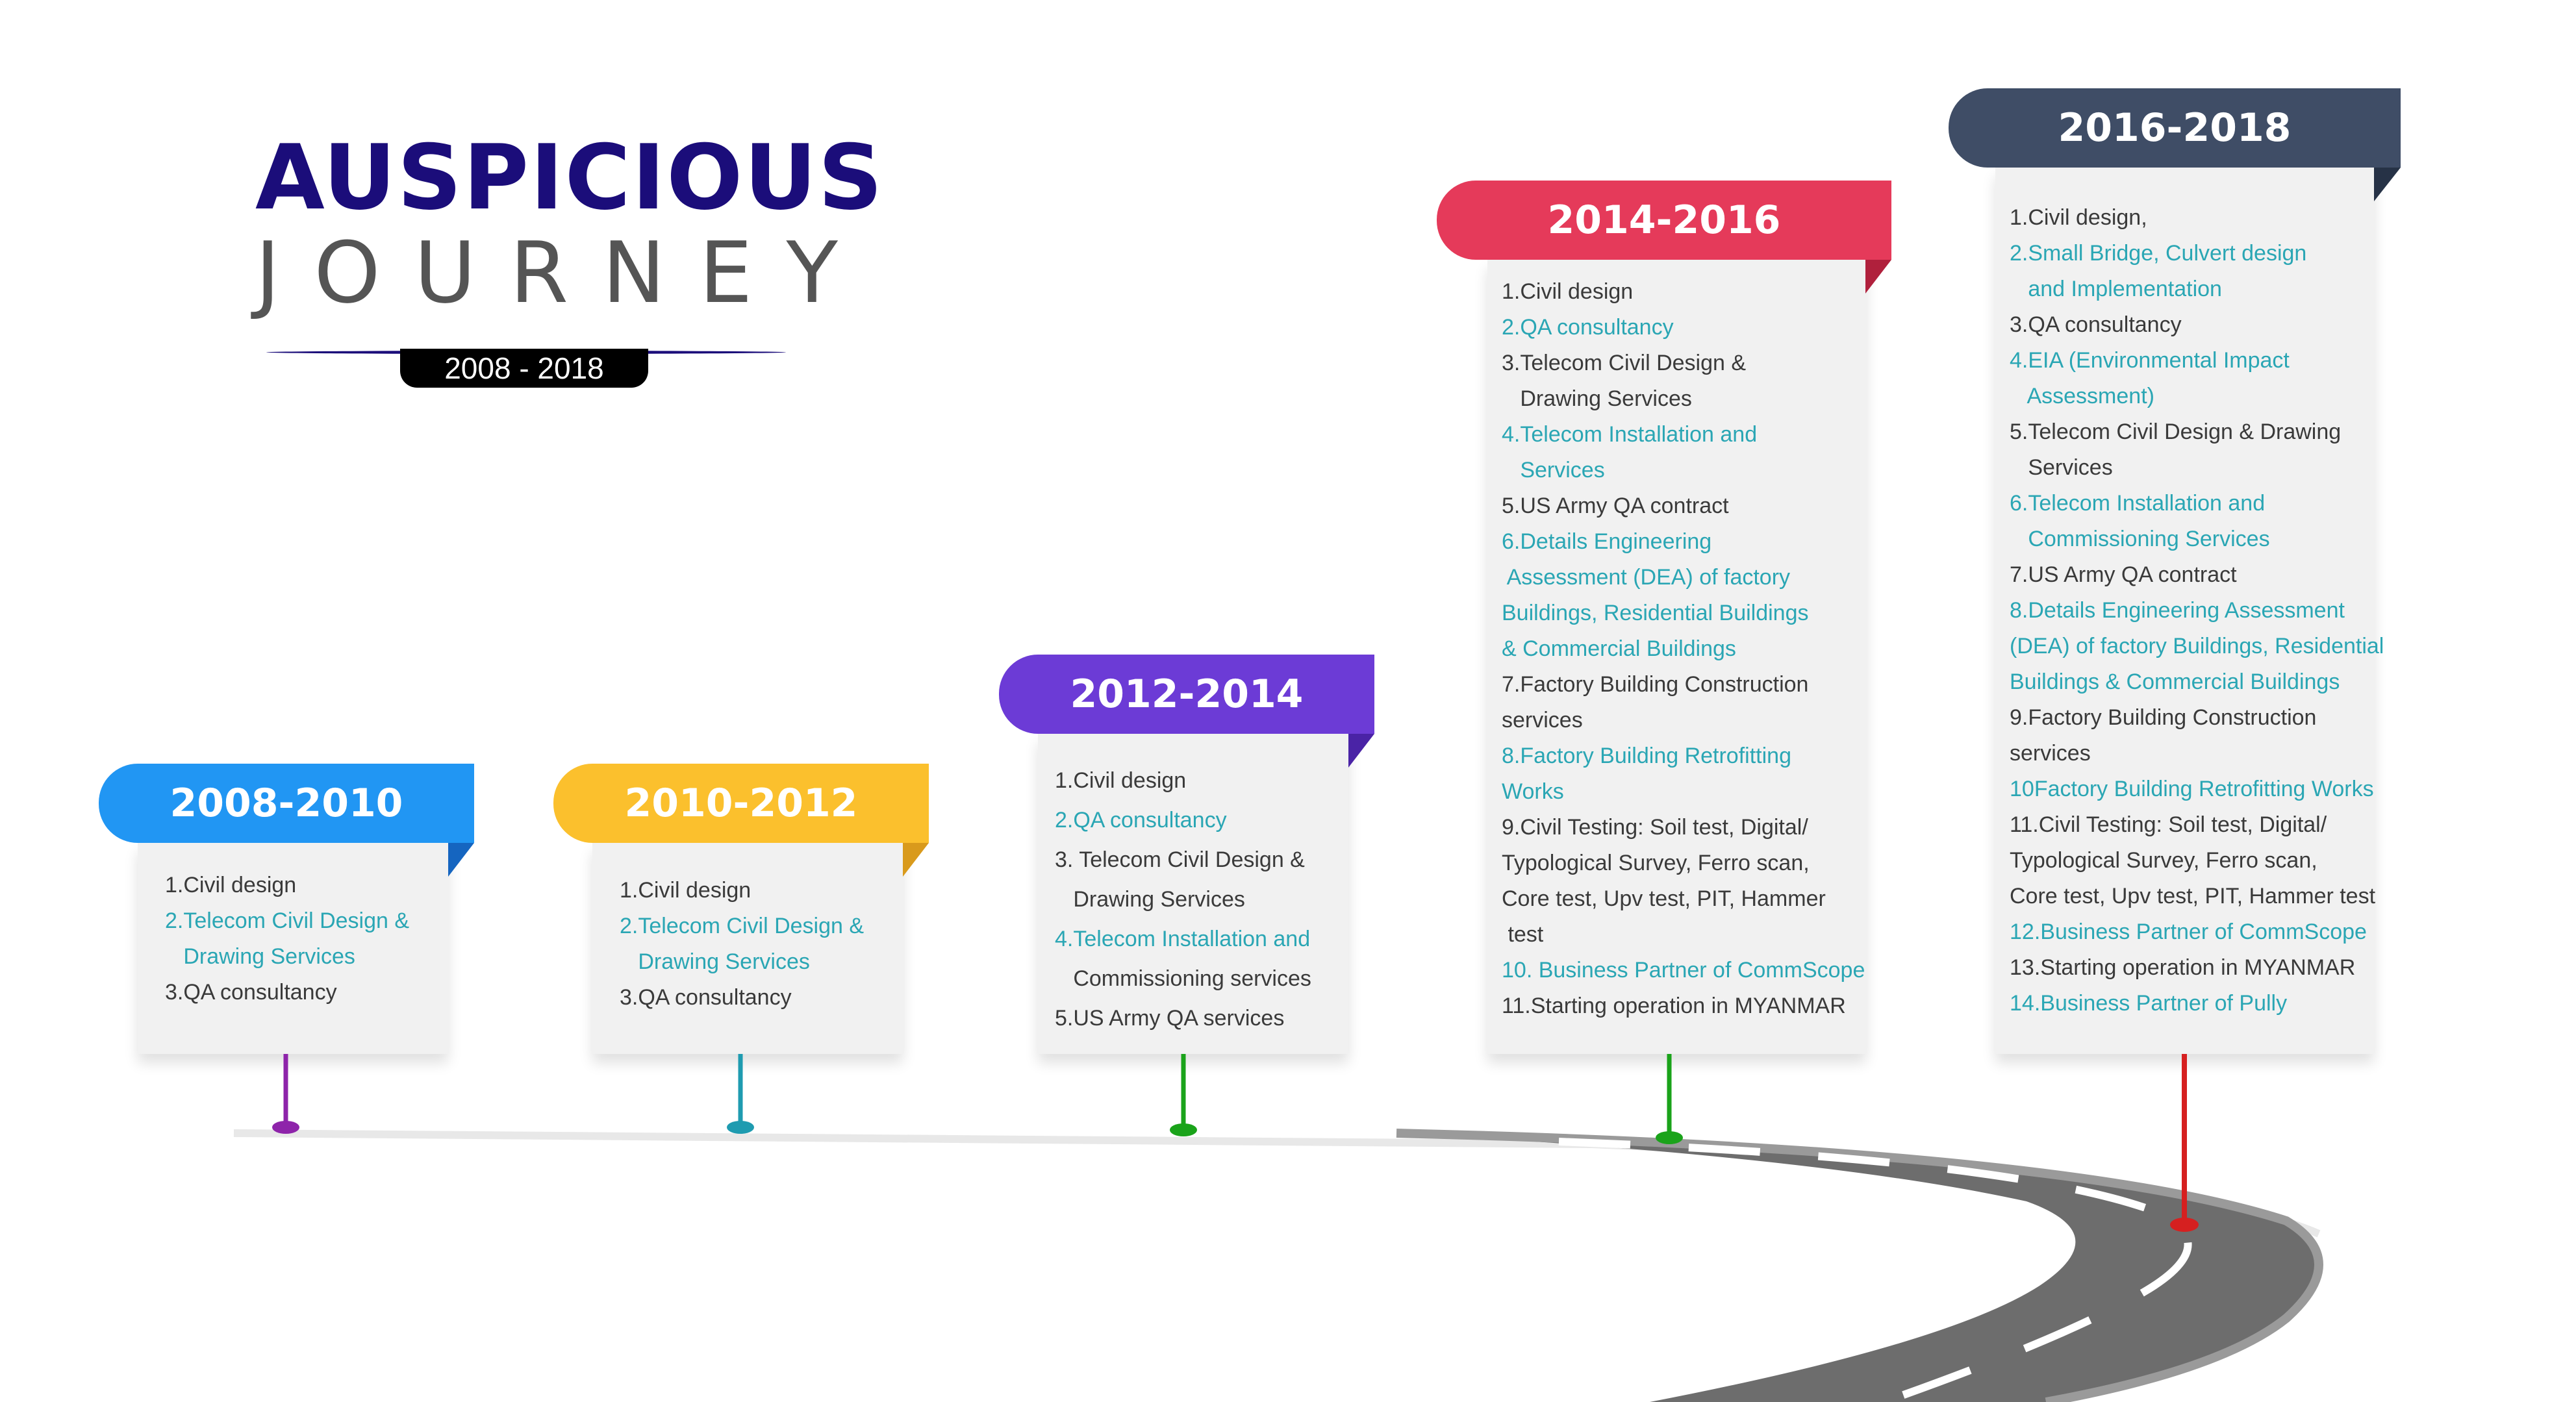 The width and height of the screenshot is (2576, 1402). Describe the element at coordinates (1646, 577) in the screenshot. I see `list-item: Assessment (DEA) of factory` at that location.